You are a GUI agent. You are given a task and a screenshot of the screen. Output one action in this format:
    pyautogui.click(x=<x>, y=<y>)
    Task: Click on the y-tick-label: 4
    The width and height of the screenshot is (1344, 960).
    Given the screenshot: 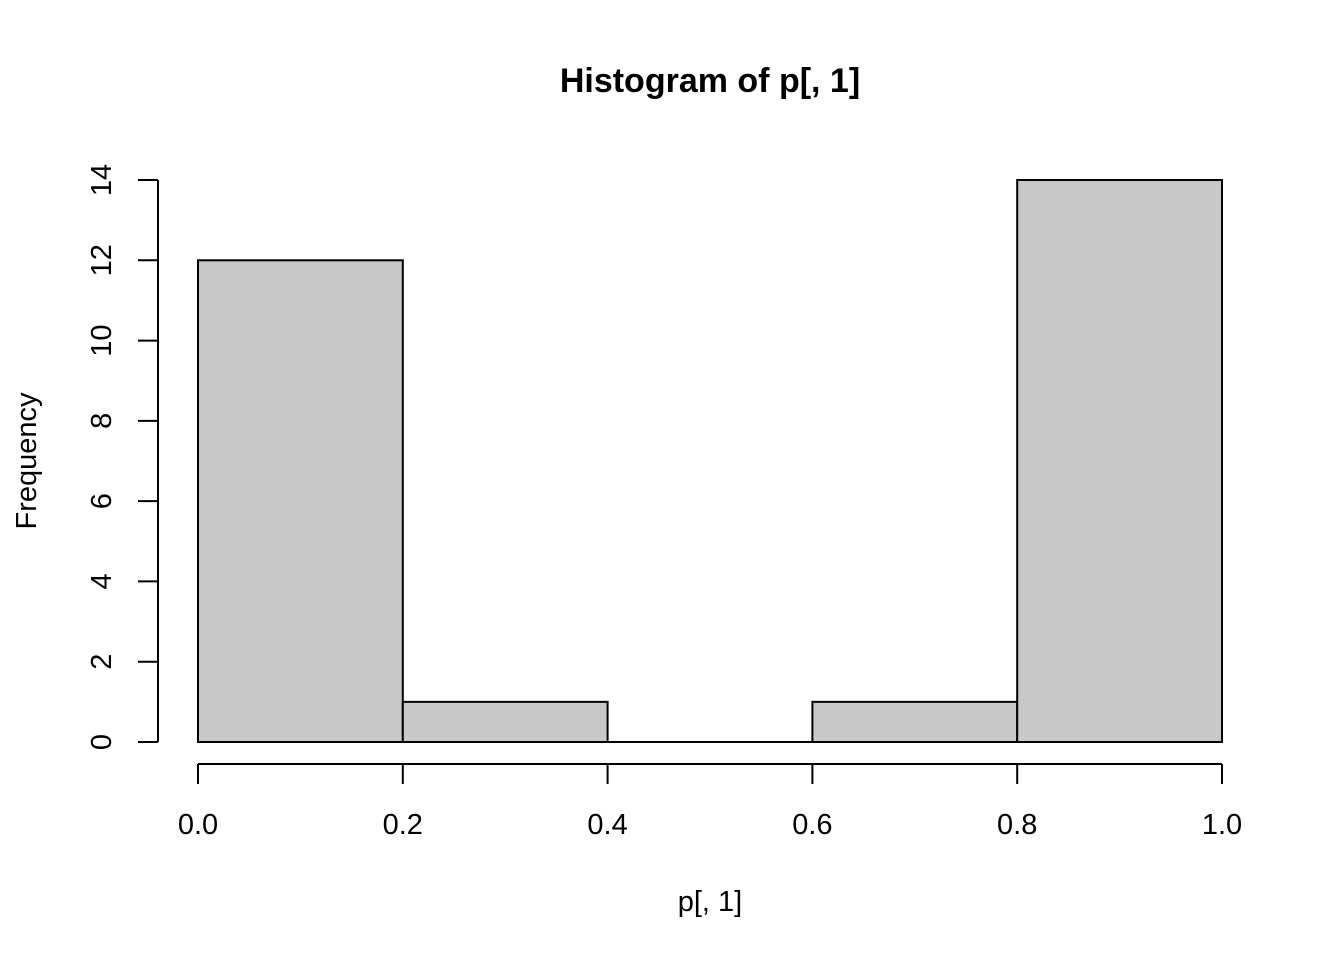 What is the action you would take?
    pyautogui.click(x=102, y=581)
    